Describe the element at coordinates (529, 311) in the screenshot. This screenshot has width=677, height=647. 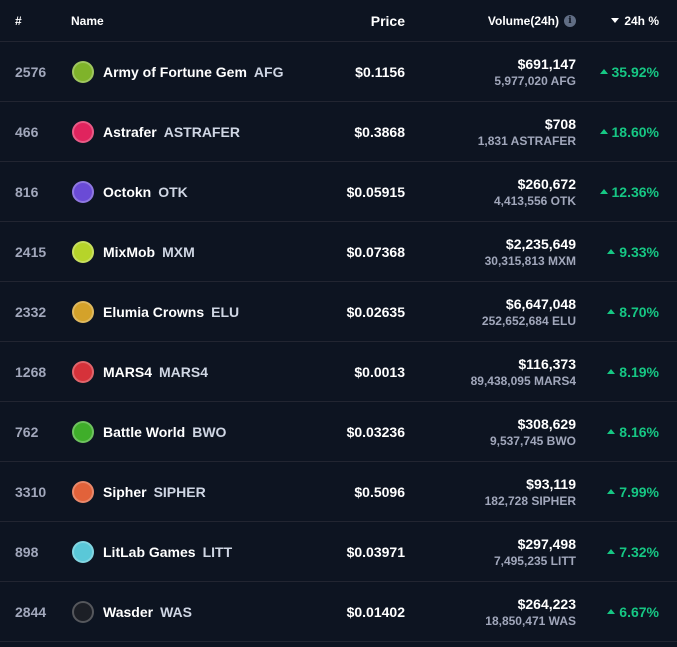
I see `volume-cell: $6,647,048 252,652,684 ELU` at that location.